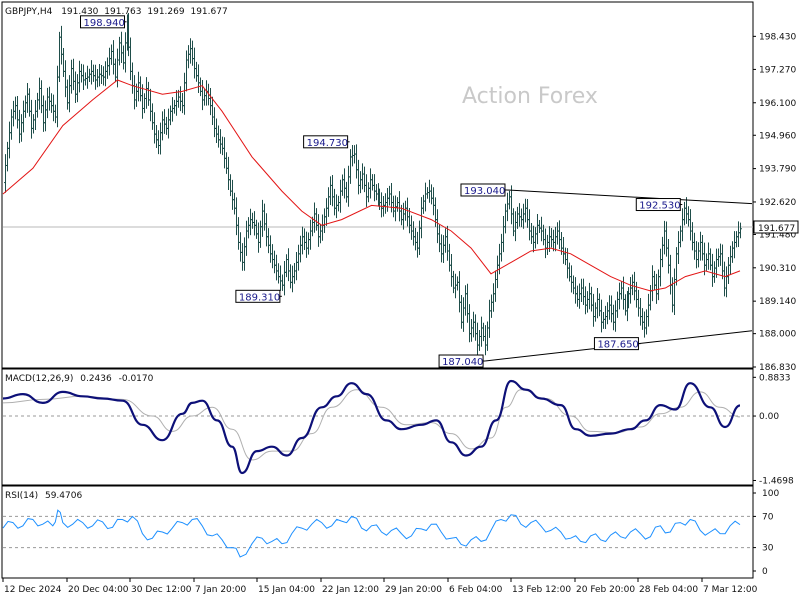 The width and height of the screenshot is (800, 600). I want to click on price-axis-label: 192.620, so click(777, 203).